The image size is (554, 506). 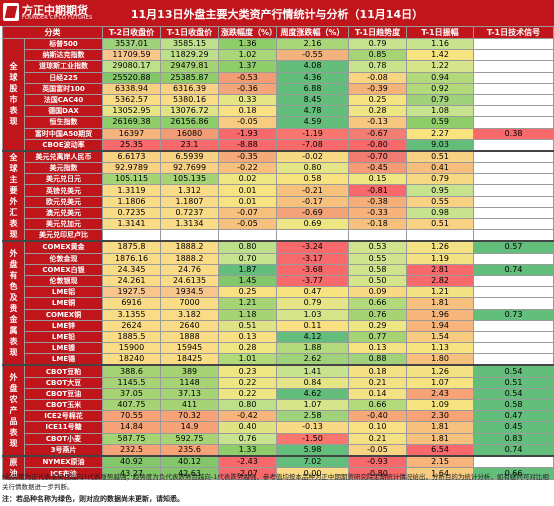 What do you see at coordinates (63, 213) in the screenshot?
I see `asset-name: 澳元兑美元` at bounding box center [63, 213].